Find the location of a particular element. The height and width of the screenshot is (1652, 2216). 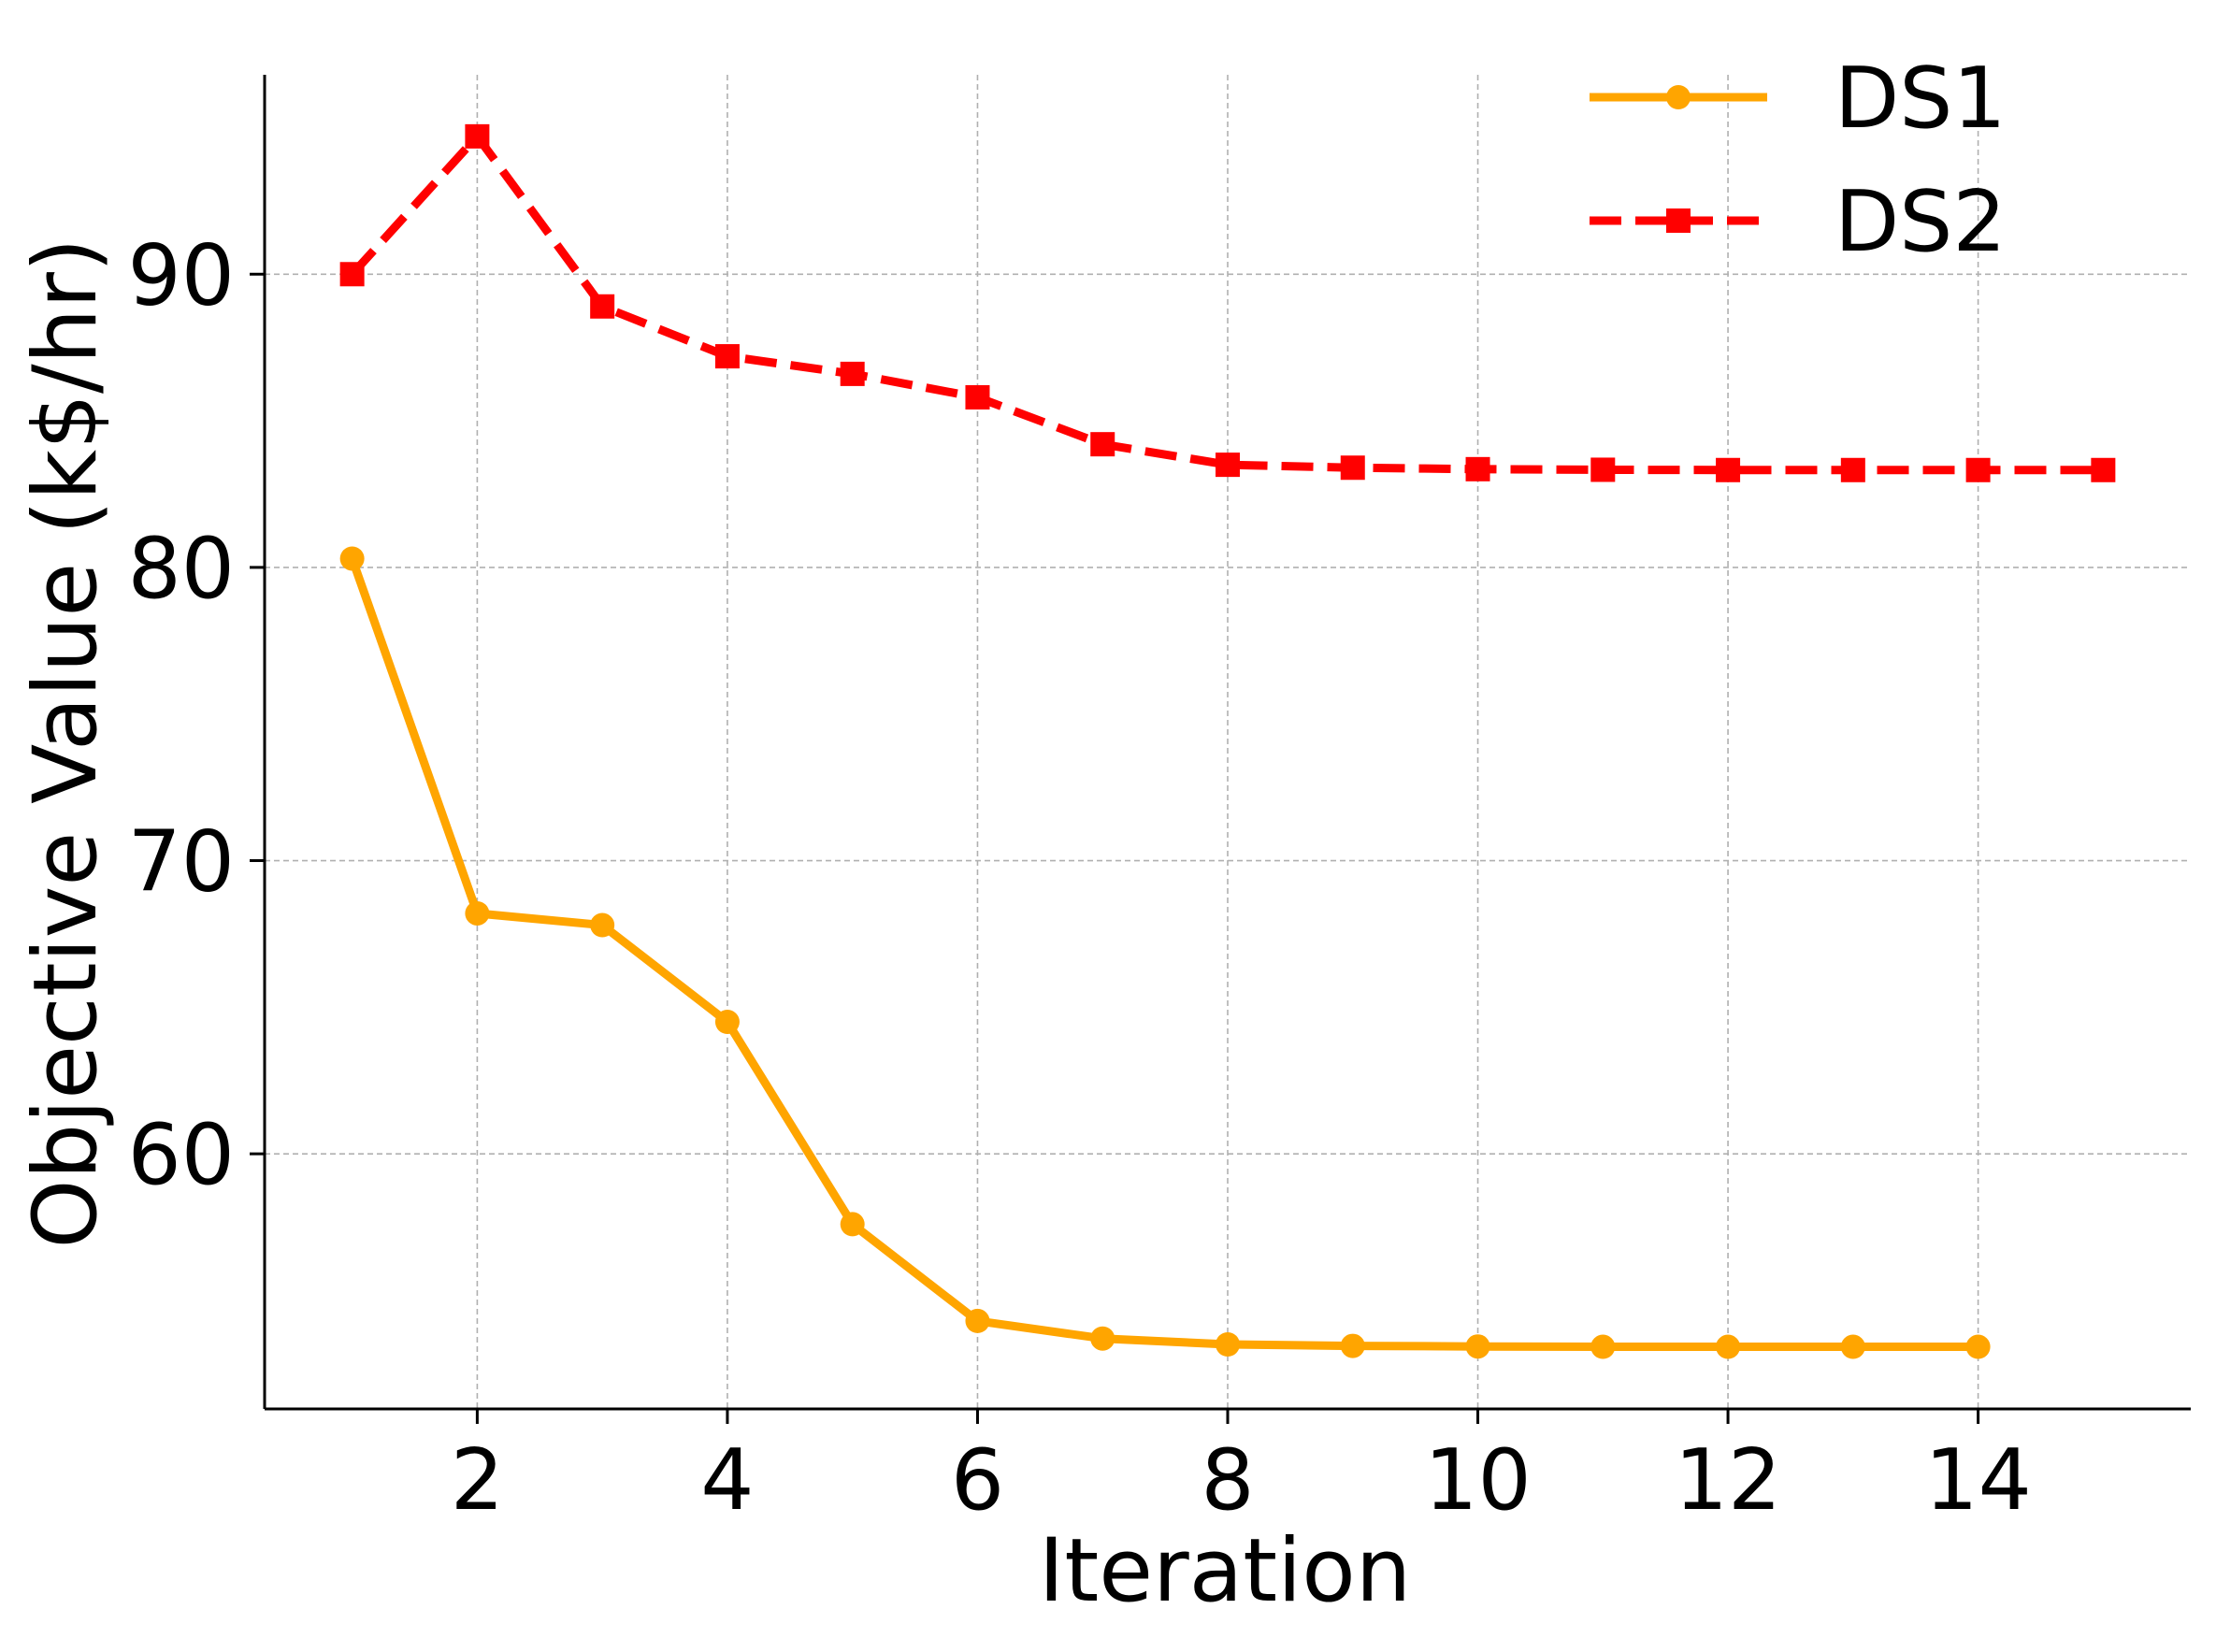

x-tick-label: 14 is located at coordinates (1978, 1481).